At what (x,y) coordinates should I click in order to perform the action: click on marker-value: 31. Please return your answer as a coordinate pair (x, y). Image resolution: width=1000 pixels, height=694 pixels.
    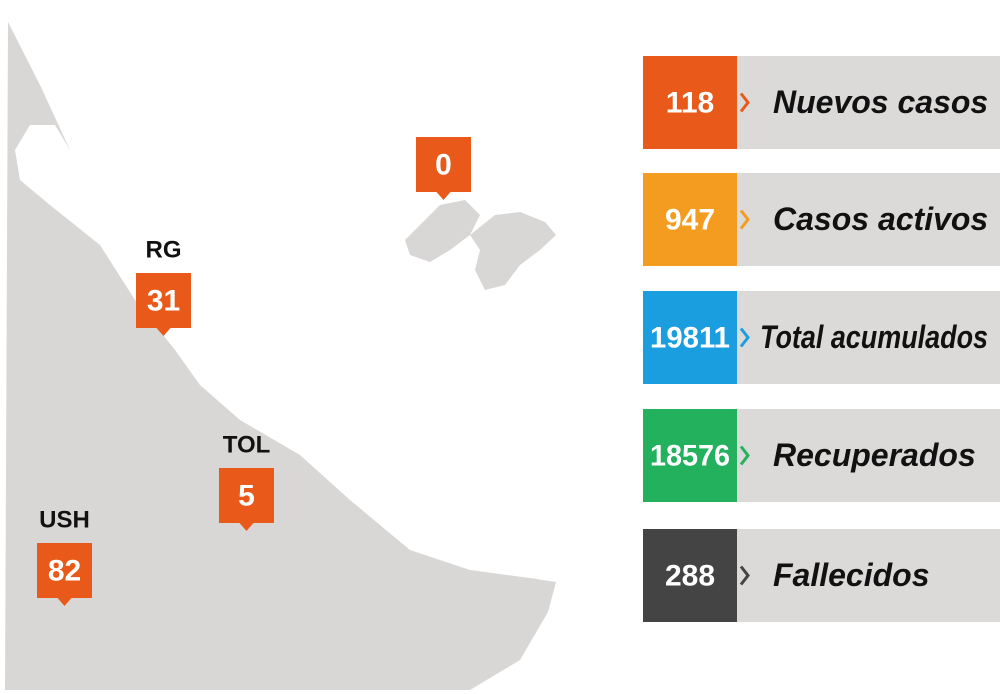
    Looking at the image, I should click on (163, 300).